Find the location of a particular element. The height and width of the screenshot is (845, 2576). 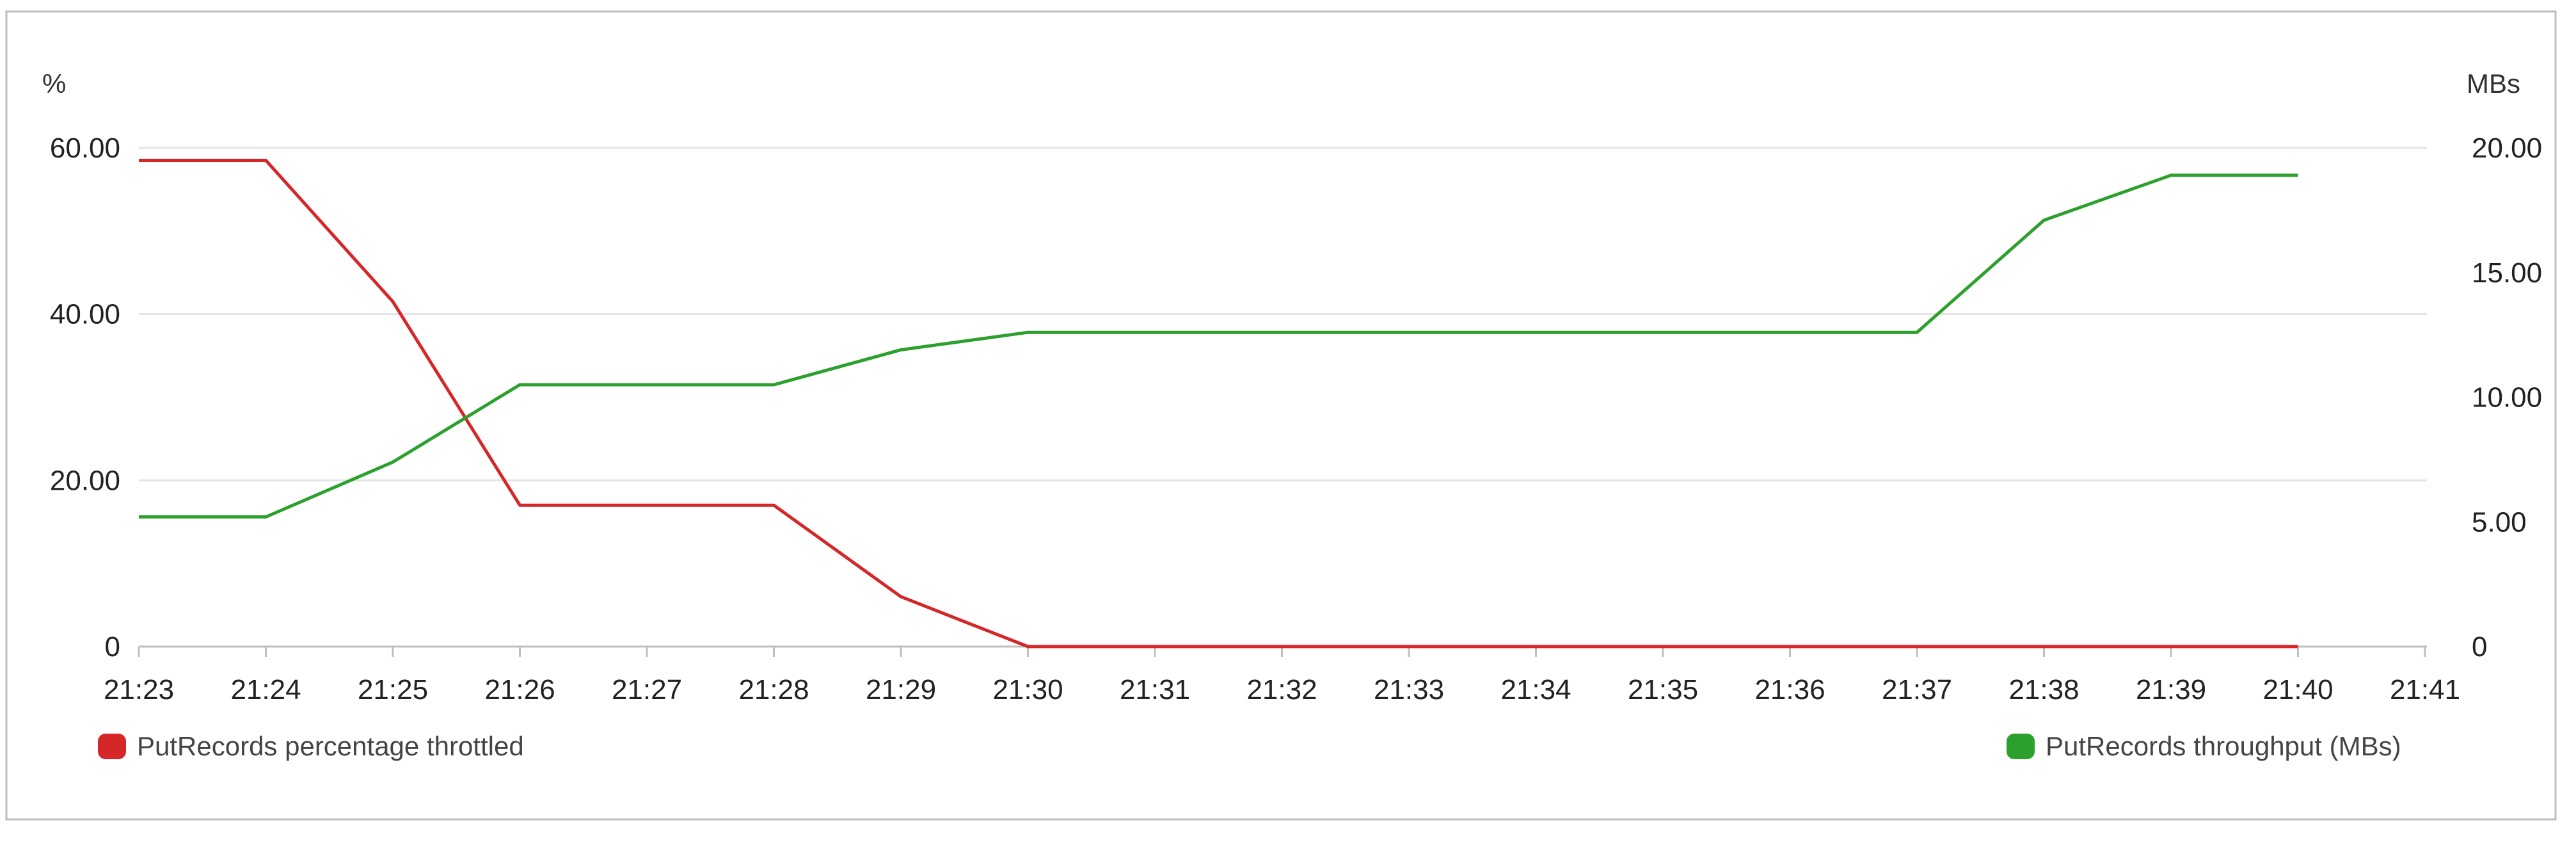

y-left-tick-label: 0 is located at coordinates (113, 647).